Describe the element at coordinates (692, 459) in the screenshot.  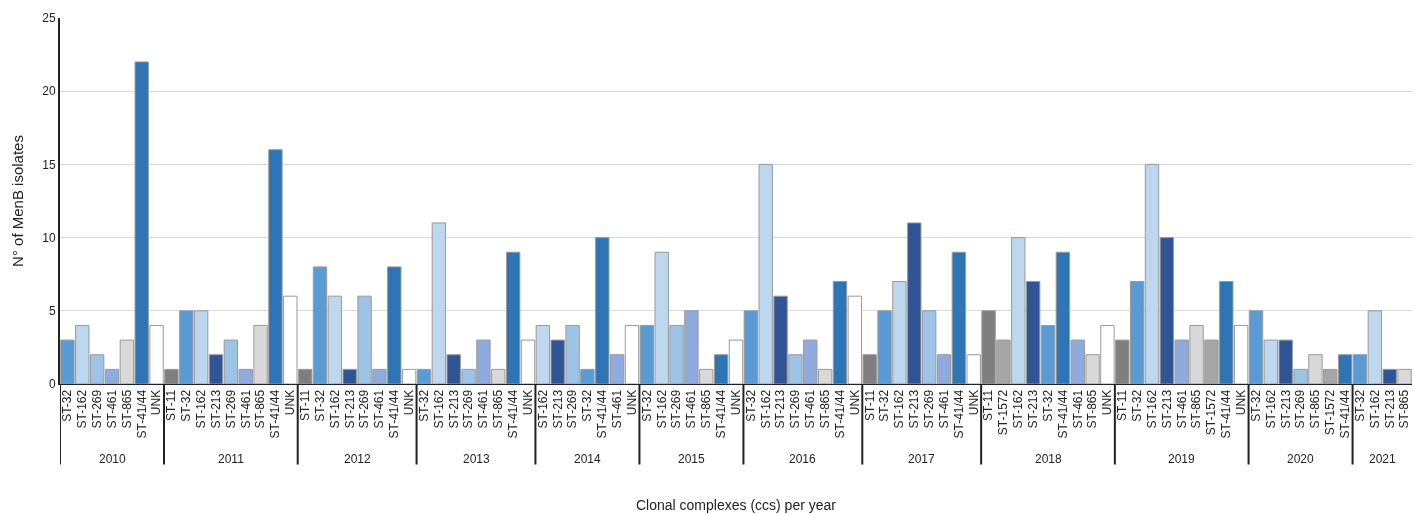
I see `text: 2015` at that location.